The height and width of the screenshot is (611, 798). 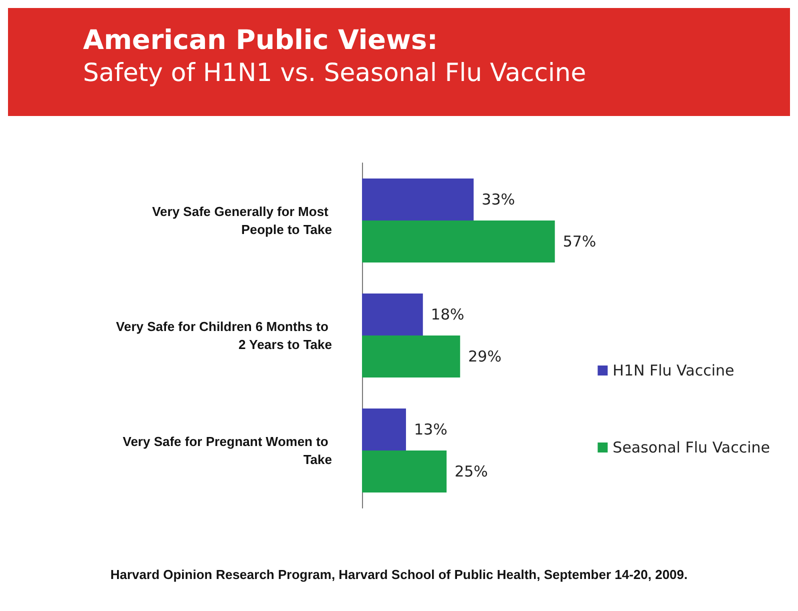 What do you see at coordinates (471, 471) in the screenshot?
I see `data-label: 25%` at bounding box center [471, 471].